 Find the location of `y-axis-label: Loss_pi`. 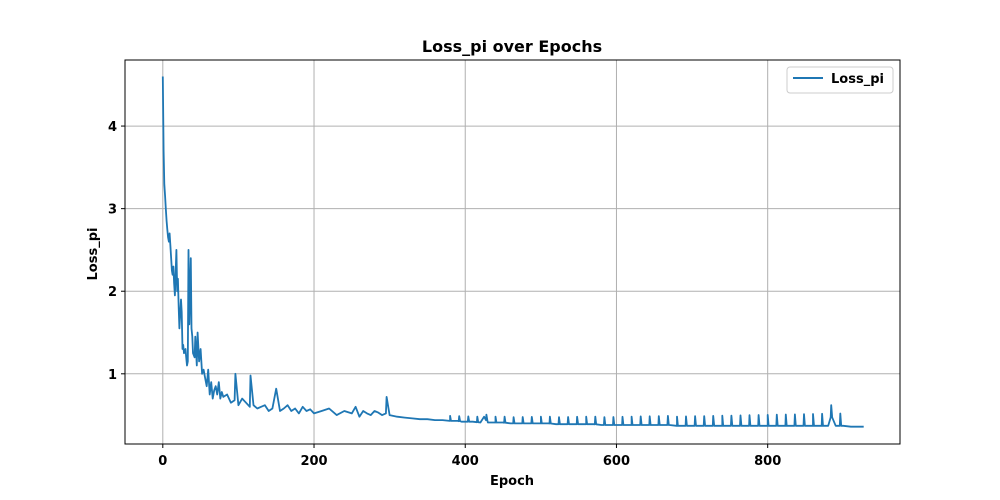

y-axis-label: Loss_pi is located at coordinates (93, 254).